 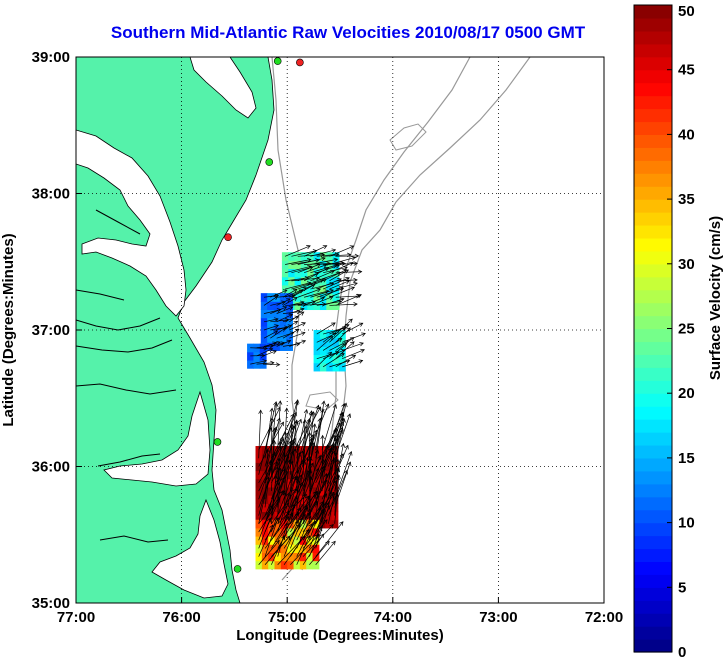 I want to click on radar-site-inactive, so click(x=300, y=62).